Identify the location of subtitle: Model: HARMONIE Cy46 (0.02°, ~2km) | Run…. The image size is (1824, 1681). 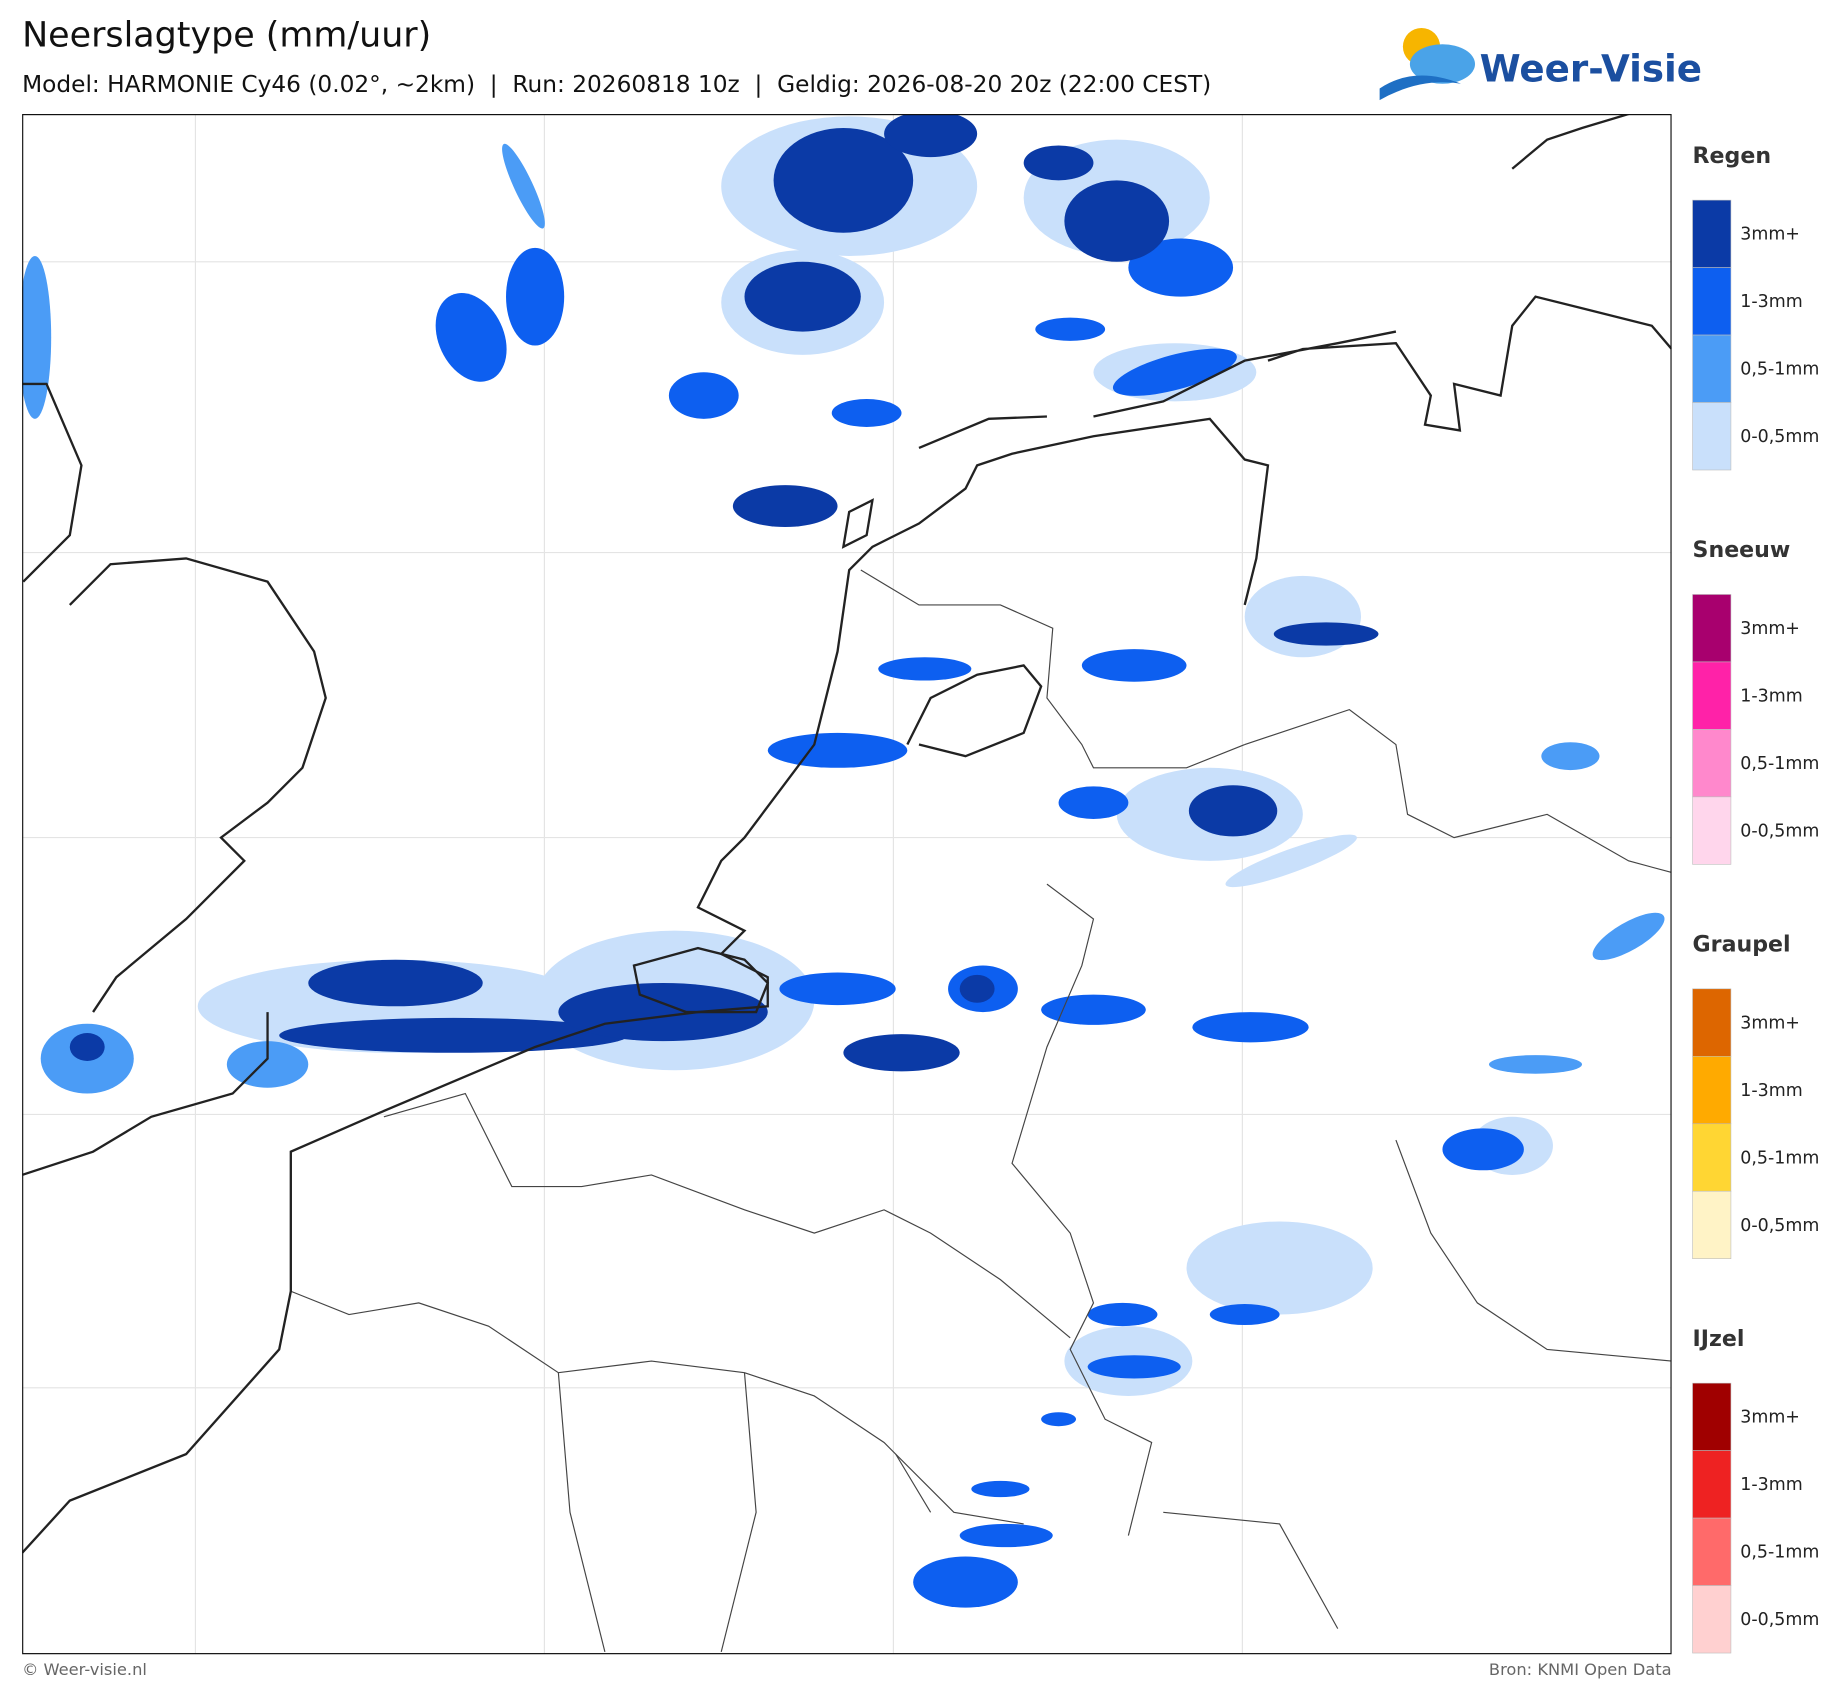
(616, 84).